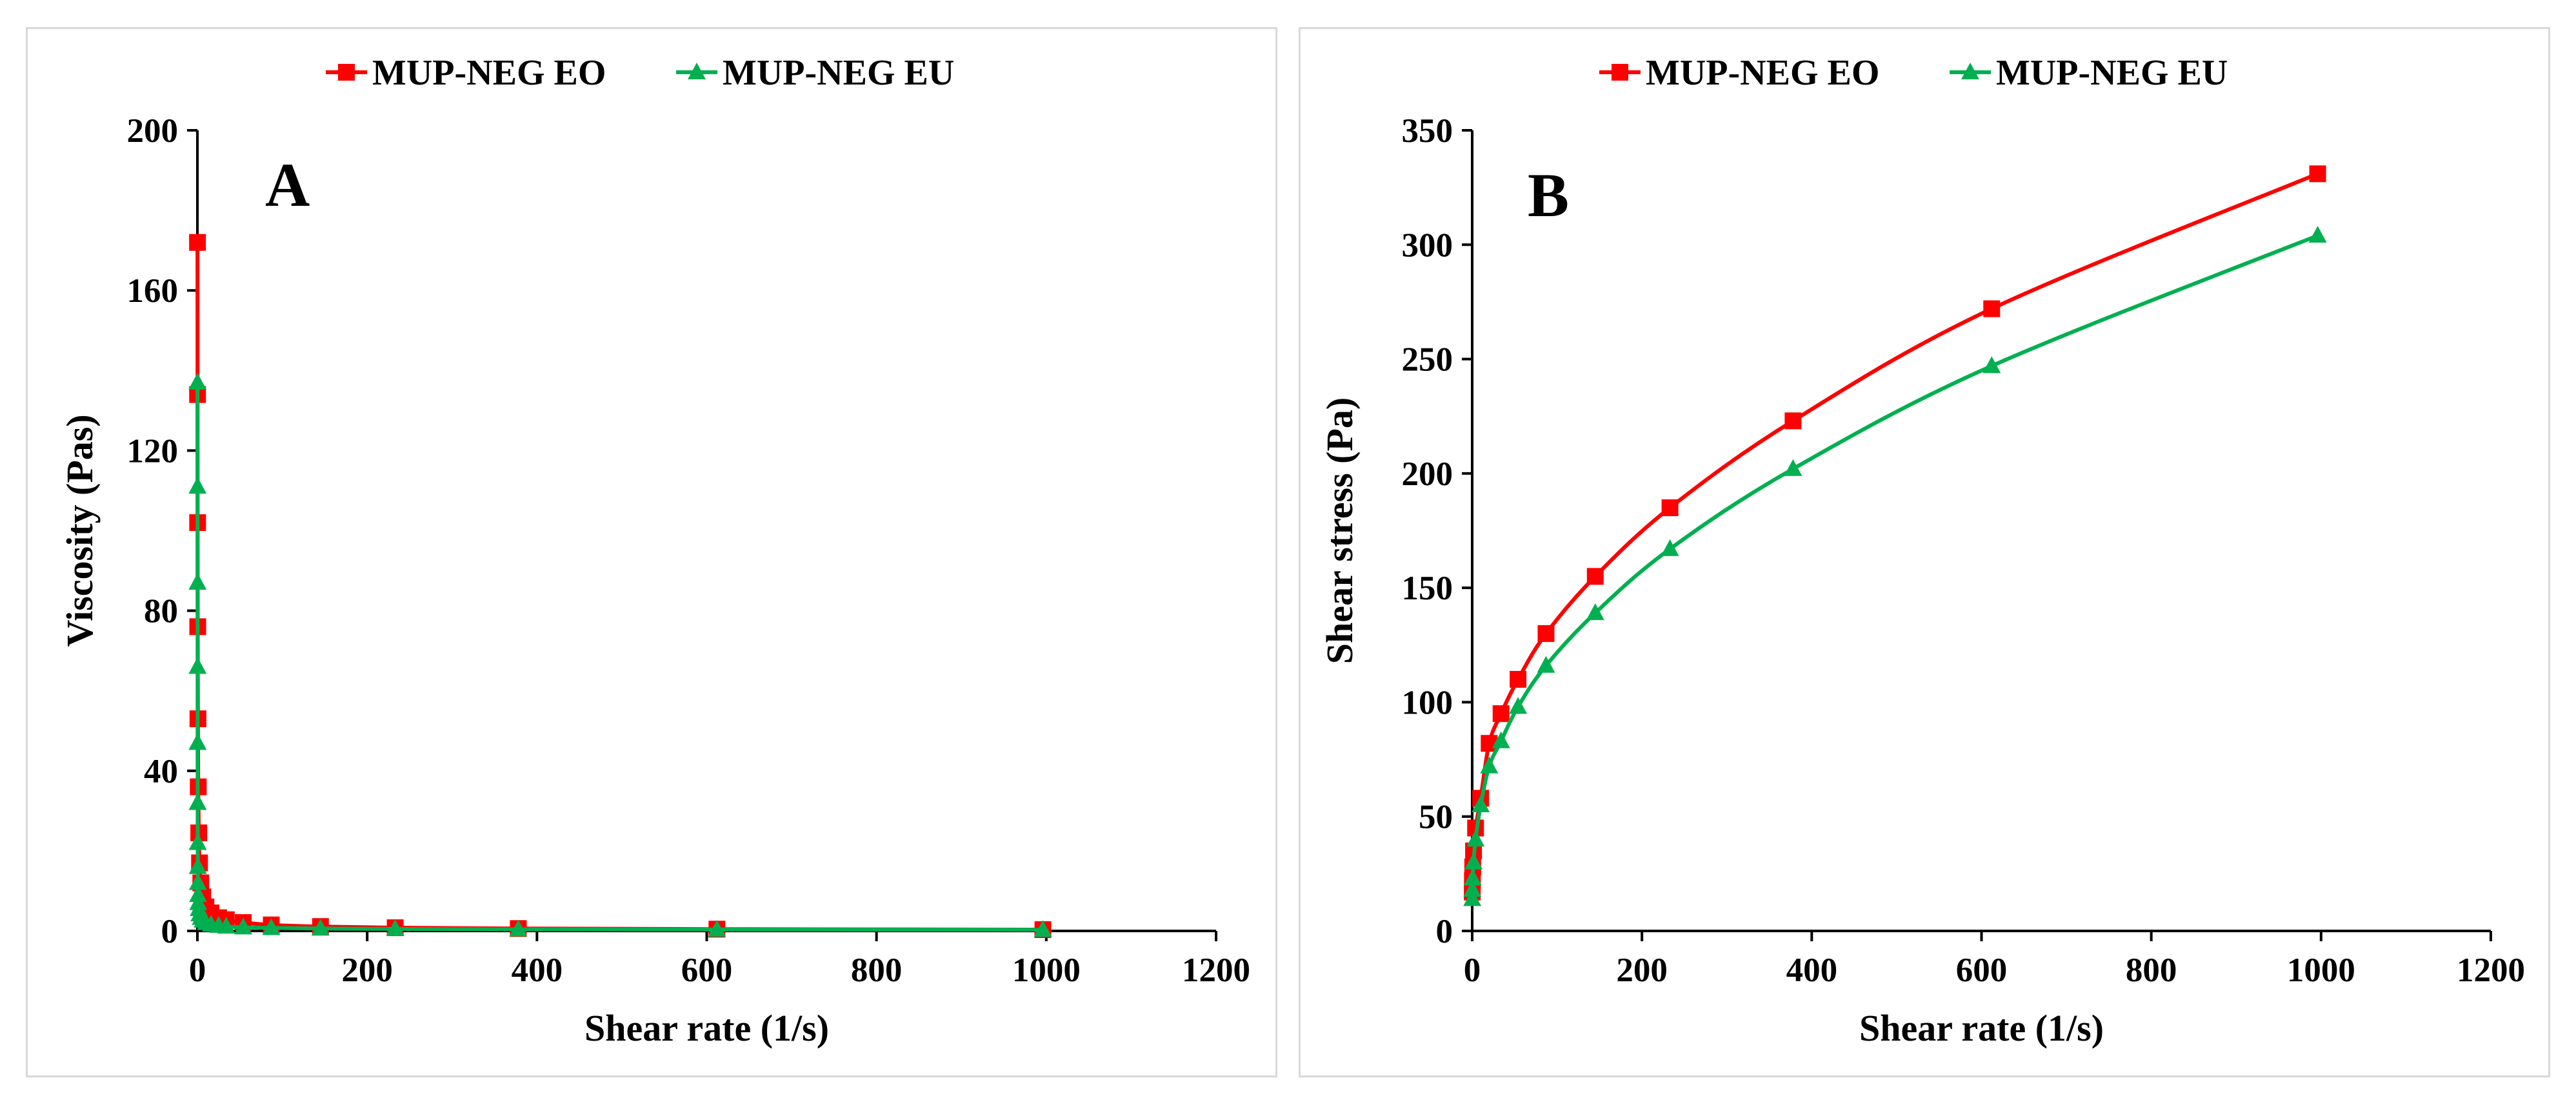 The height and width of the screenshot is (1109, 2576). Describe the element at coordinates (161, 611) in the screenshot. I see `y-tick-label: 80` at that location.